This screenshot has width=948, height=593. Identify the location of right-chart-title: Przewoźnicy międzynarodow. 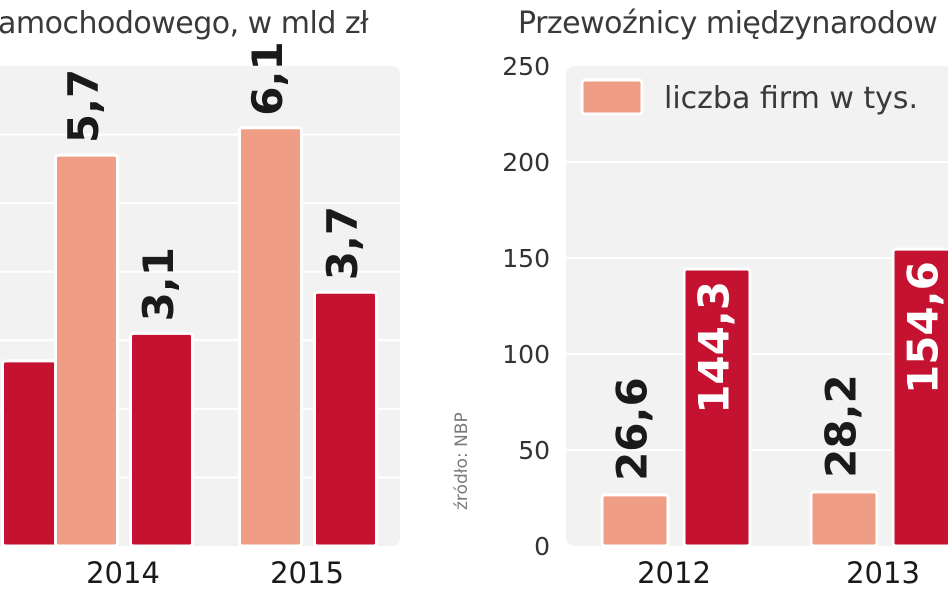
(728, 23).